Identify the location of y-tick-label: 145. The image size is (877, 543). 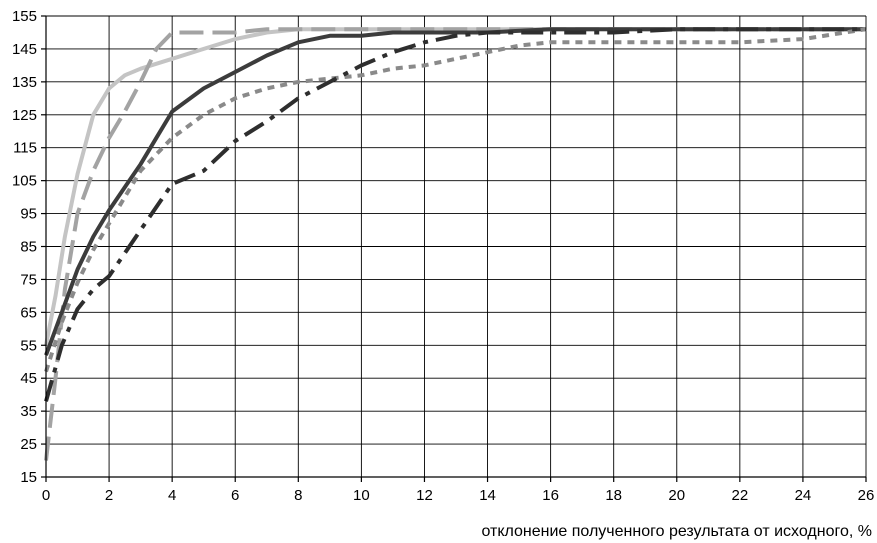
(24, 49).